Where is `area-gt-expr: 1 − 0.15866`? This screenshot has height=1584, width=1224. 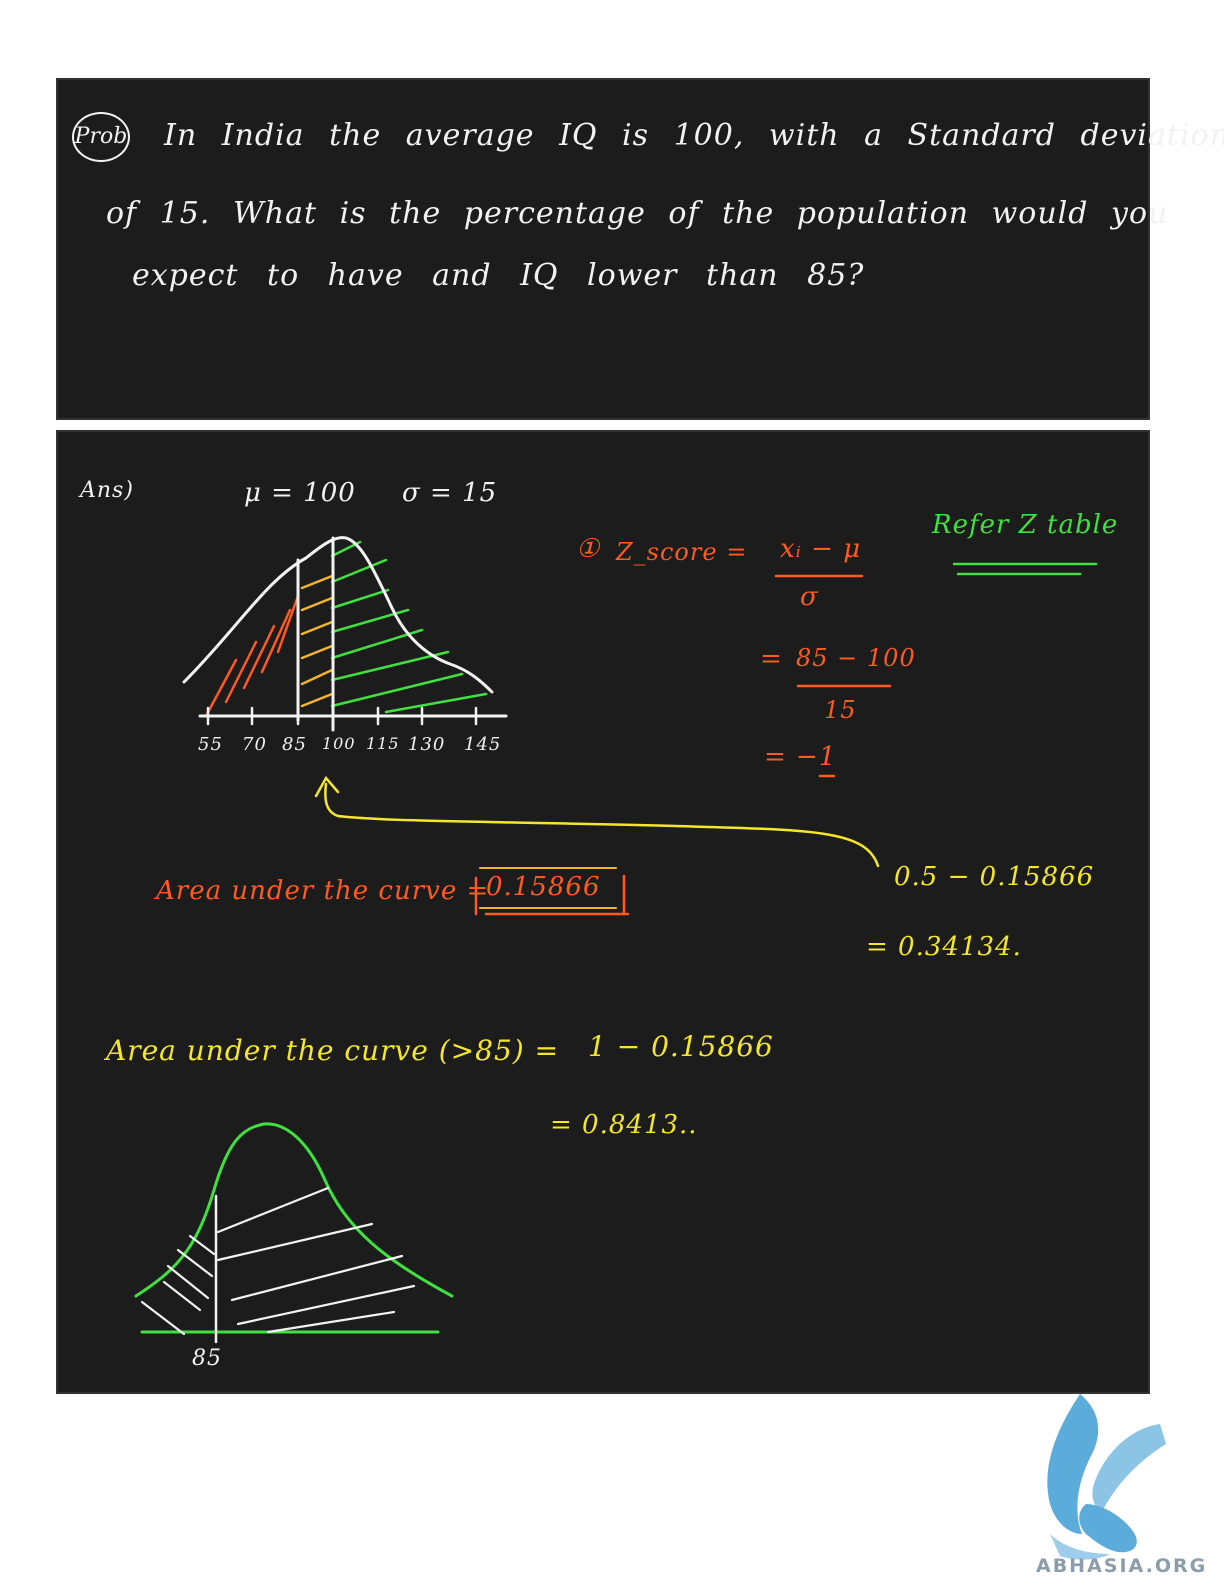 area-gt-expr: 1 − 0.15866 is located at coordinates (681, 1046).